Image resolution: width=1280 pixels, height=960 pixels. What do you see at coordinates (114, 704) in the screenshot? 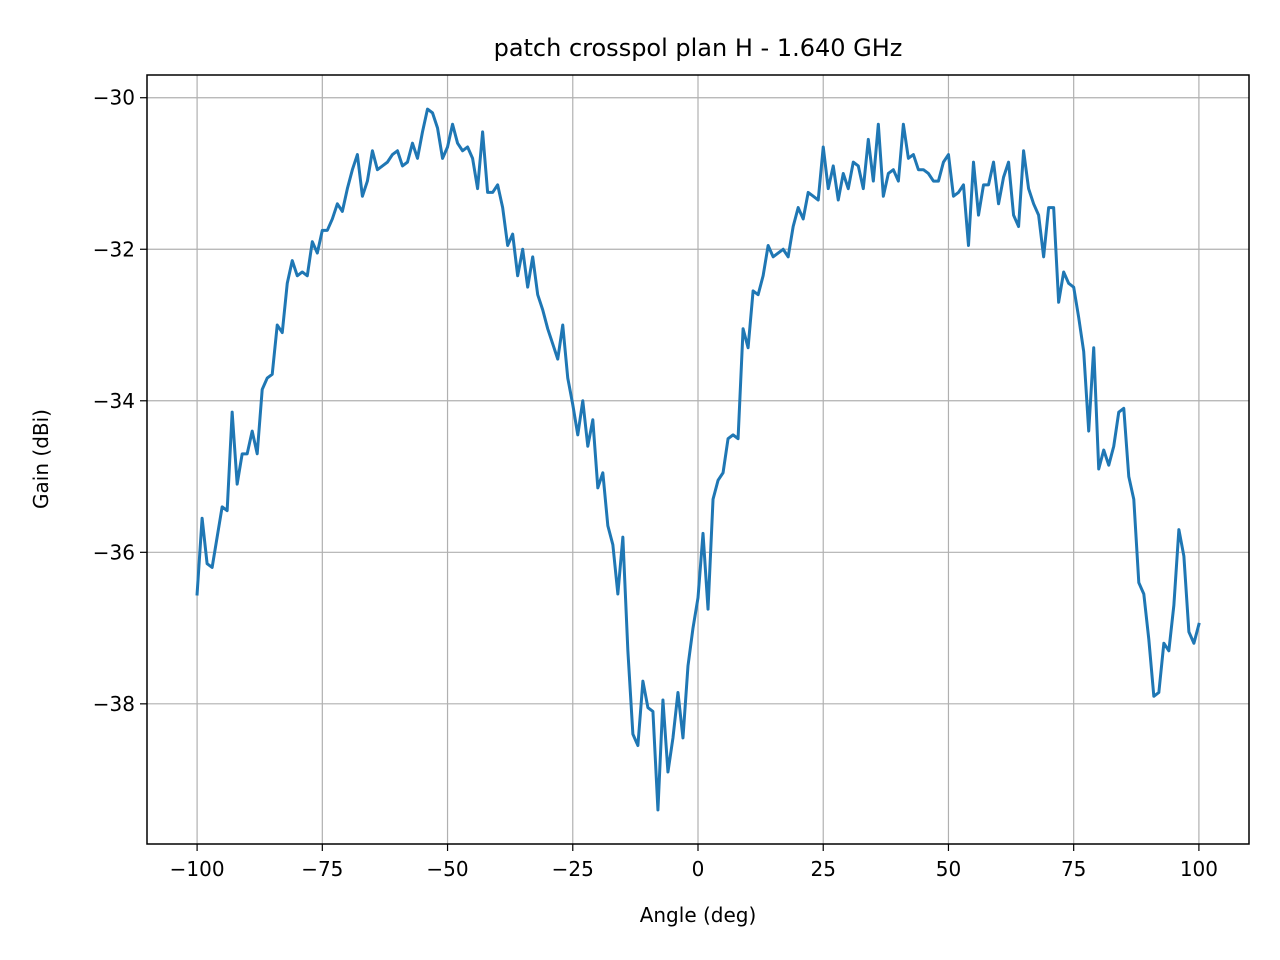
I see `y-tick-label: −38` at bounding box center [114, 704].